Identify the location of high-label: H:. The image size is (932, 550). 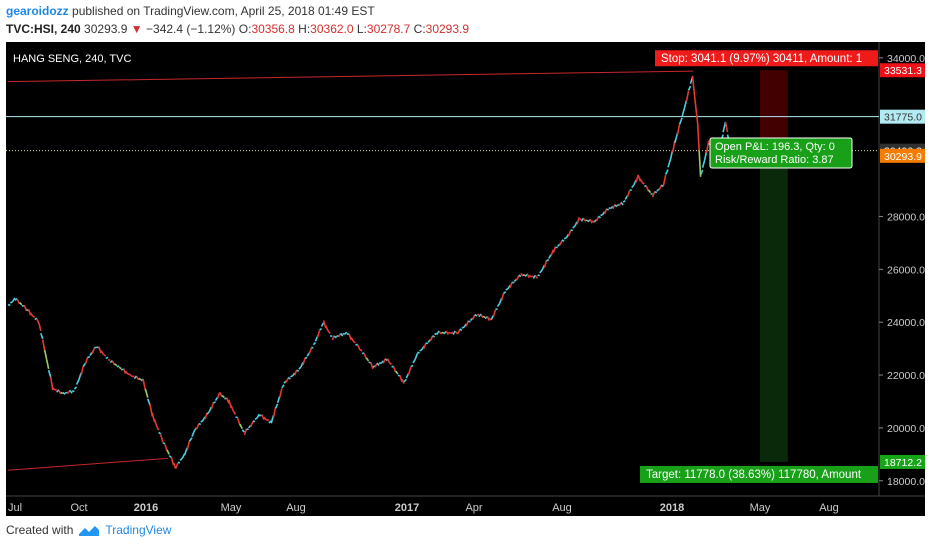
(304, 29).